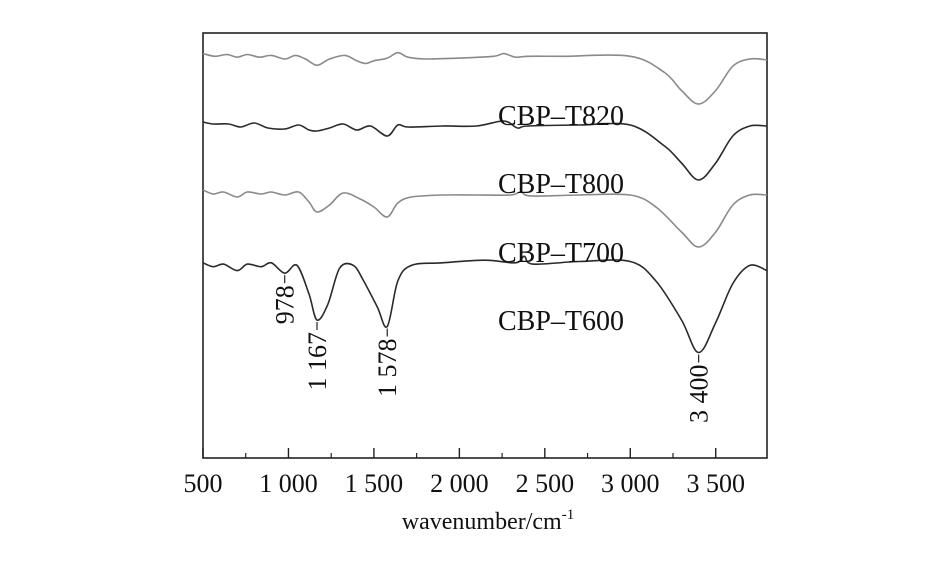 This screenshot has width=945, height=567. Describe the element at coordinates (374, 483) in the screenshot. I see `x-tick-label: 1 500` at that location.